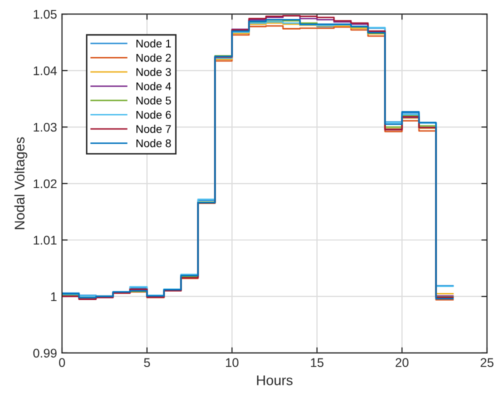 The height and width of the screenshot is (402, 500). What do you see at coordinates (153, 128) in the screenshot?
I see `legend-label: Node 7` at bounding box center [153, 128].